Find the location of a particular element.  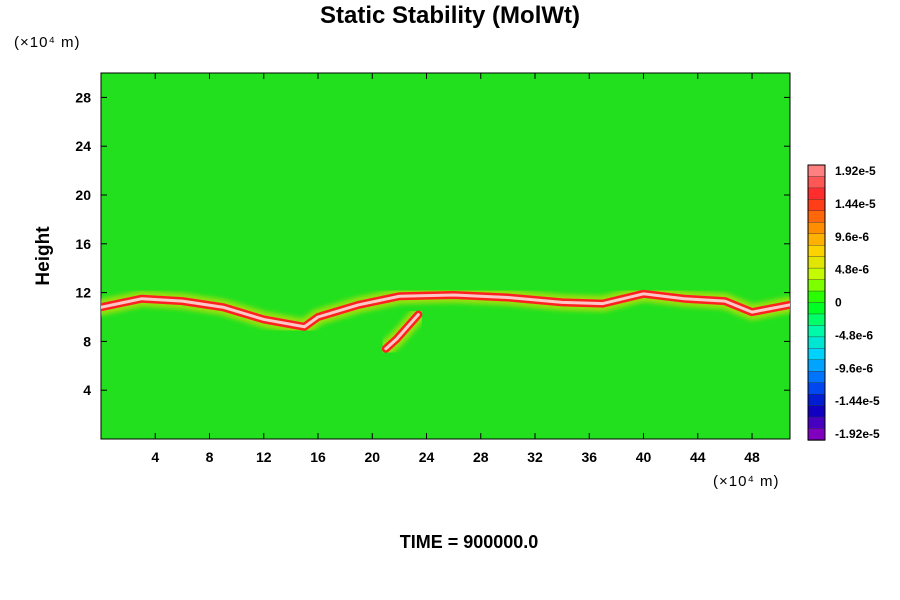

x-tick-label: 40 is located at coordinates (644, 457).